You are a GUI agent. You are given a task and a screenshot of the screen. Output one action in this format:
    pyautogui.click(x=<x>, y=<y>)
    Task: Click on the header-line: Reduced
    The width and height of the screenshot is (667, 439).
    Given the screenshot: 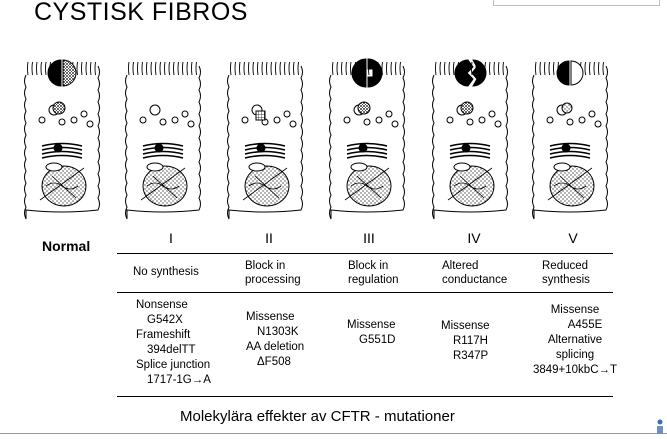 What is the action you would take?
    pyautogui.click(x=565, y=266)
    